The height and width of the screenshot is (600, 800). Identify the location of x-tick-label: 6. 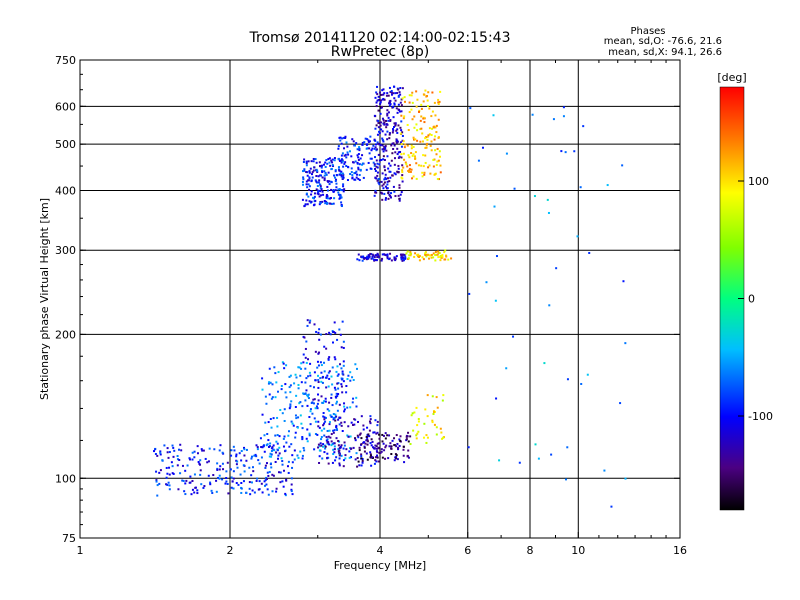
(467, 550).